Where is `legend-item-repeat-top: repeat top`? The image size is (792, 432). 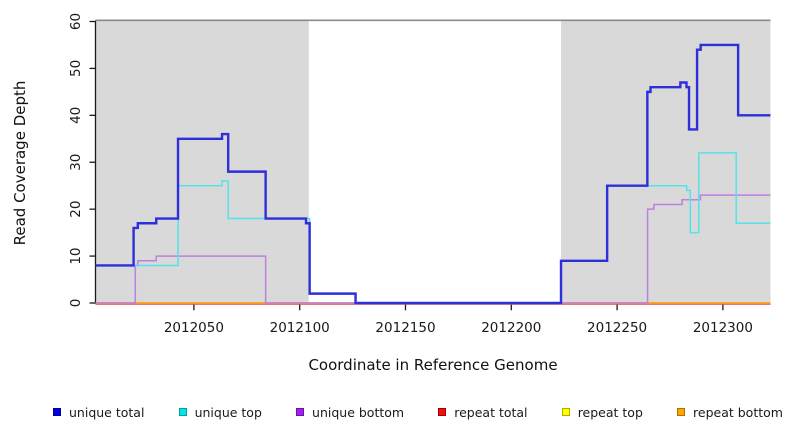
legend-item-repeat-top: repeat top is located at coordinates (602, 412).